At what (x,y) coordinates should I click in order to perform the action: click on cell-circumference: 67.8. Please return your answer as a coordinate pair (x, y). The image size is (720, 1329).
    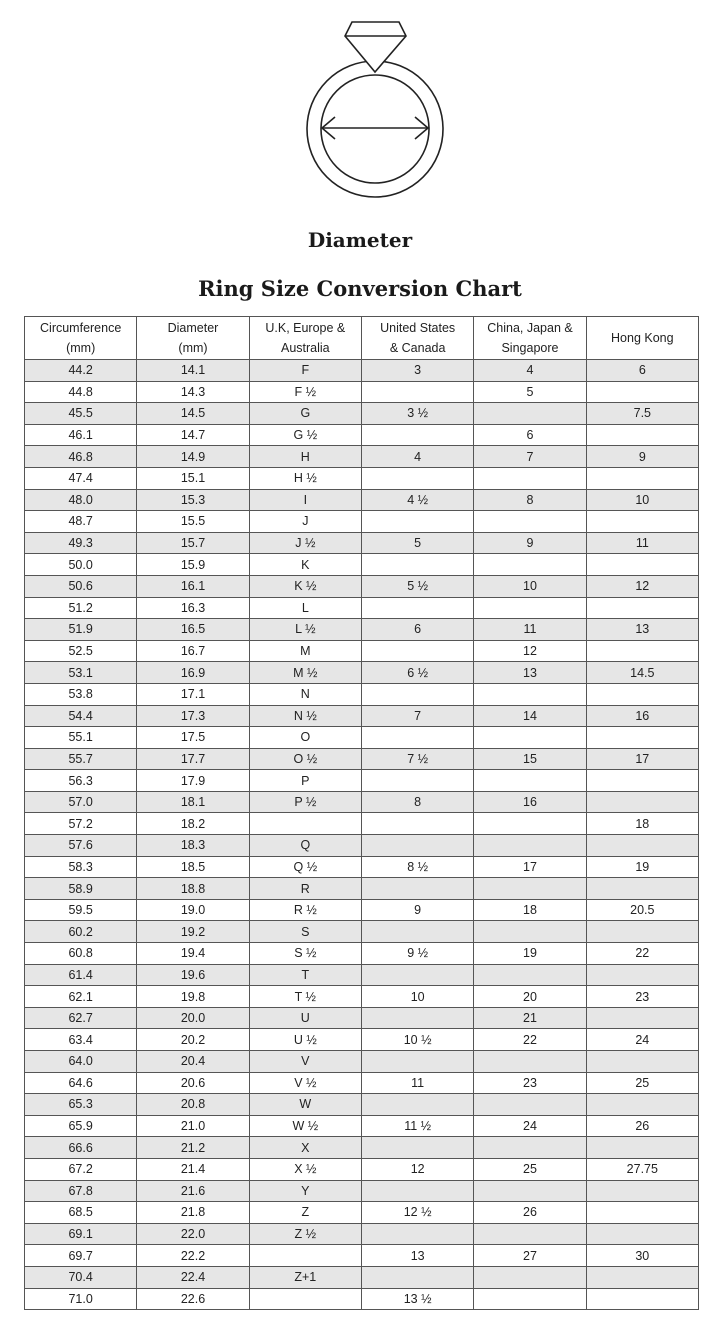
    Looking at the image, I should click on (80, 1191).